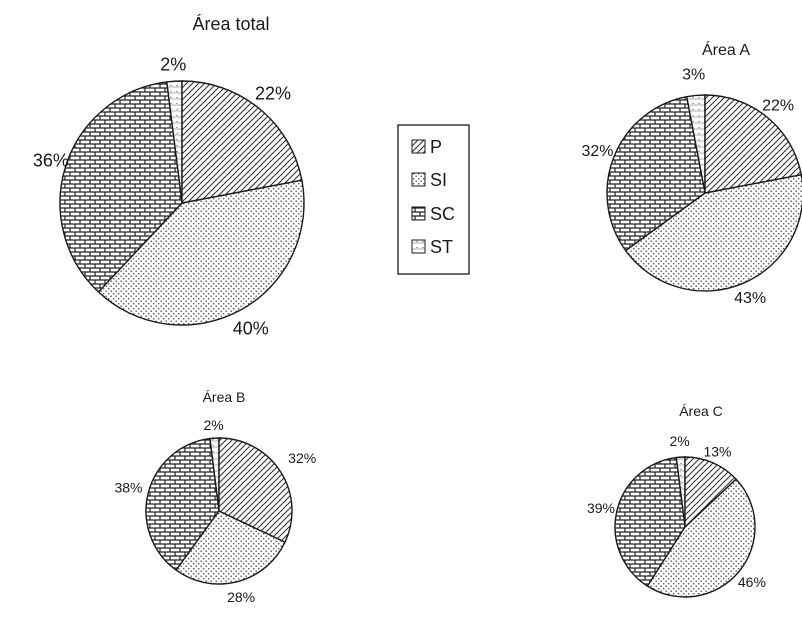 The width and height of the screenshot is (802, 621). I want to click on legend-item-p: P, so click(426, 147).